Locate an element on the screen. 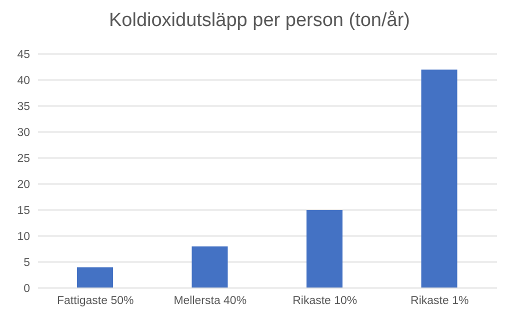 The width and height of the screenshot is (519, 326). y-tick-label: 25 is located at coordinates (23, 159).